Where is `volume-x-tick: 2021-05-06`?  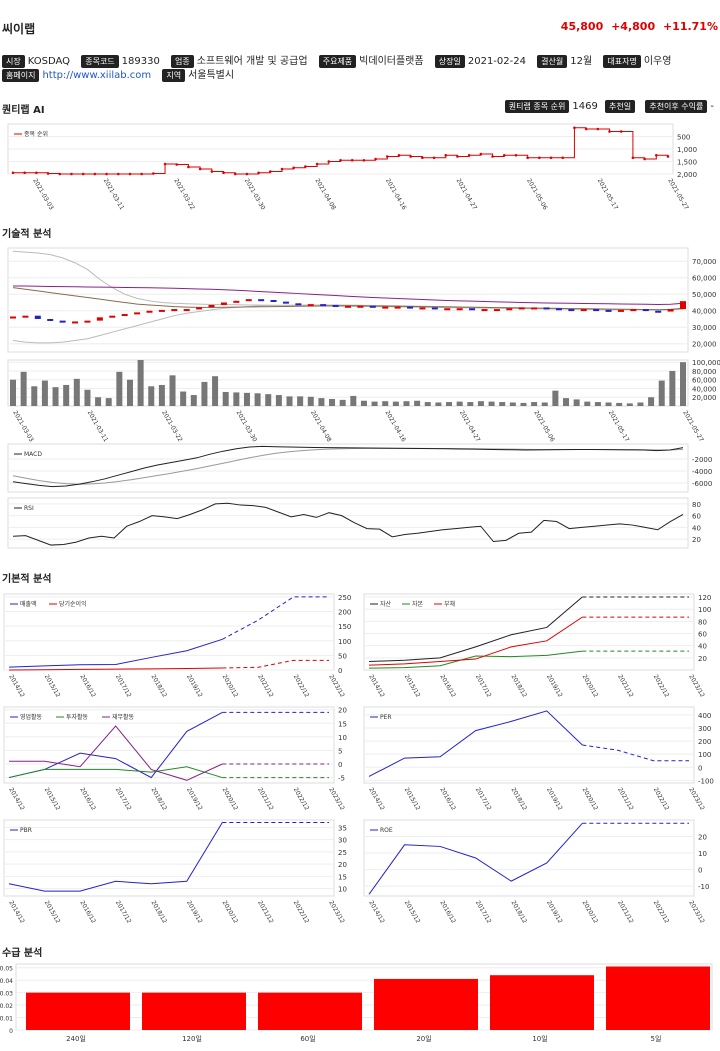 volume-x-tick: 2021-05-06 is located at coordinates (544, 427).